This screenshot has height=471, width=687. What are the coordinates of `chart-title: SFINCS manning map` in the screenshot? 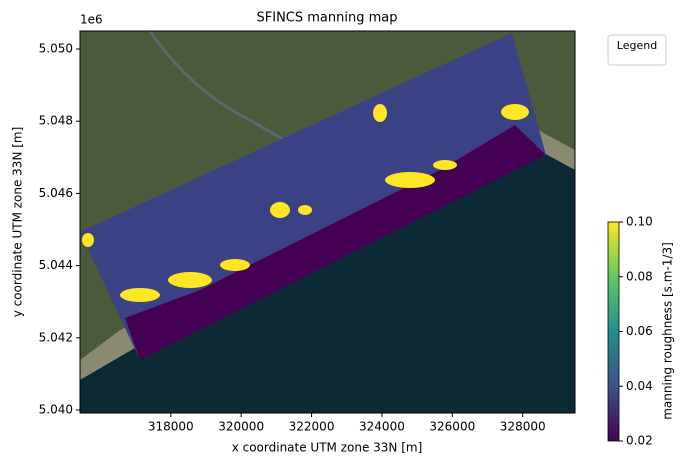 It's located at (327, 18).